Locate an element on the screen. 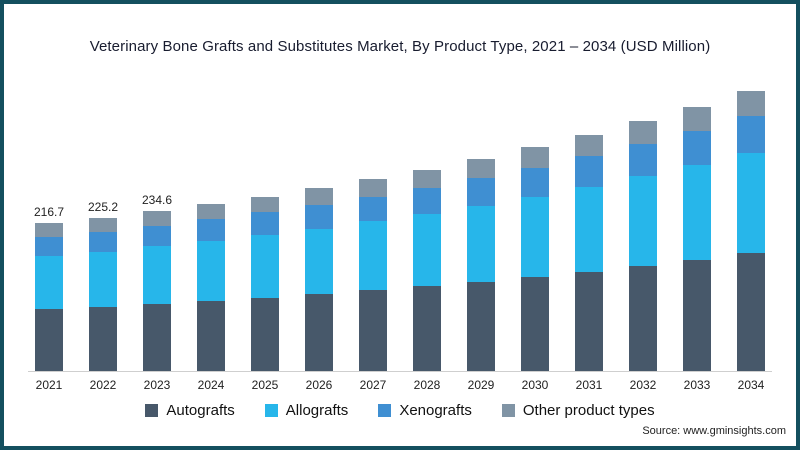  bar-value-label: 234.6 is located at coordinates (157, 200).